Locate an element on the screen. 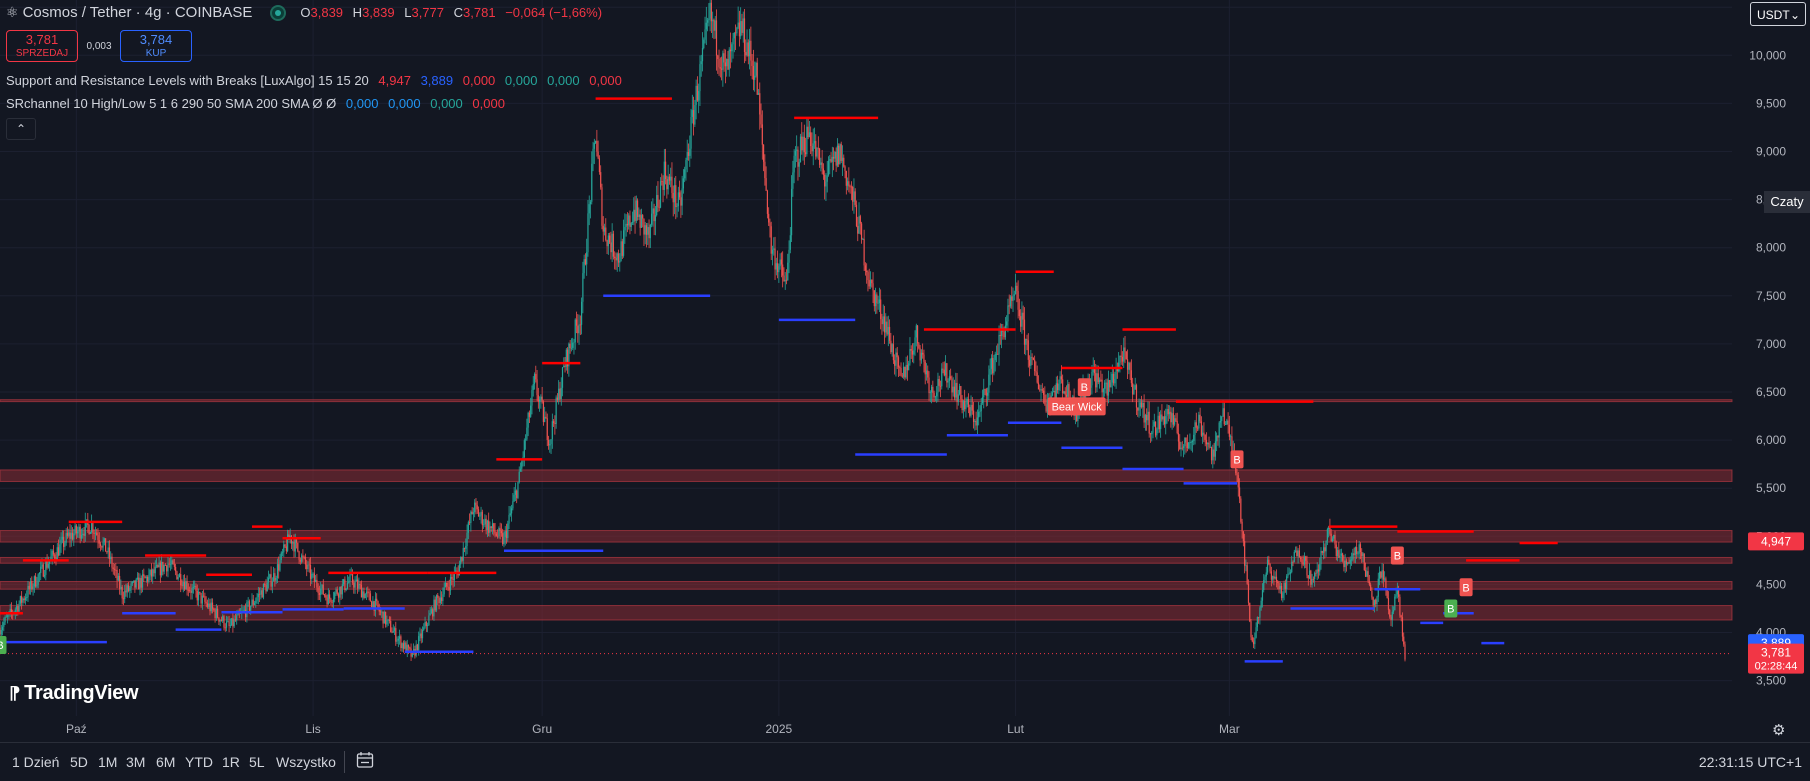 This screenshot has width=1810, height=781. timeframe-5d: 5D is located at coordinates (79, 762).